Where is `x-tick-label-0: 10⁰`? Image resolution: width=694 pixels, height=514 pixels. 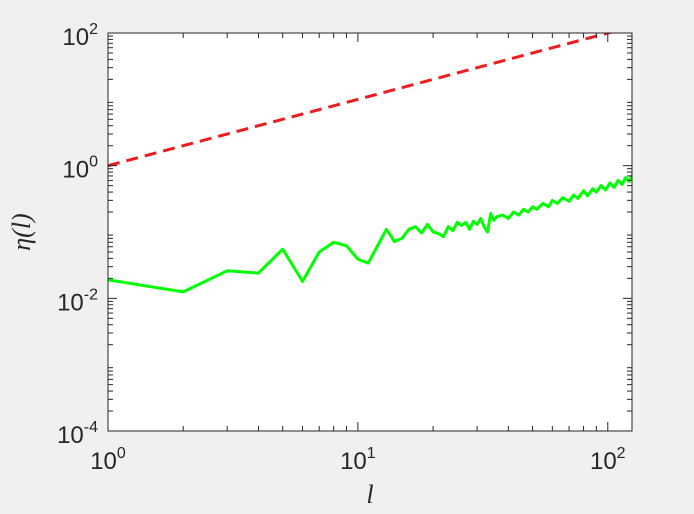 x-tick-label-0: 10⁰ is located at coordinates (108, 460).